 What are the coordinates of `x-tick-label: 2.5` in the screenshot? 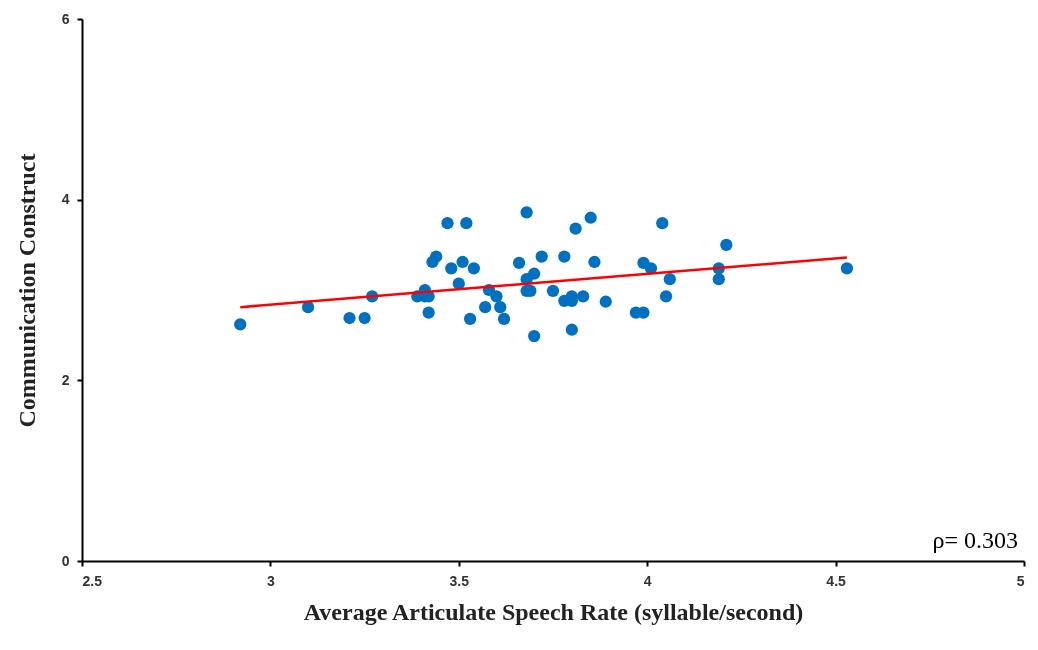 It's located at (92, 580).